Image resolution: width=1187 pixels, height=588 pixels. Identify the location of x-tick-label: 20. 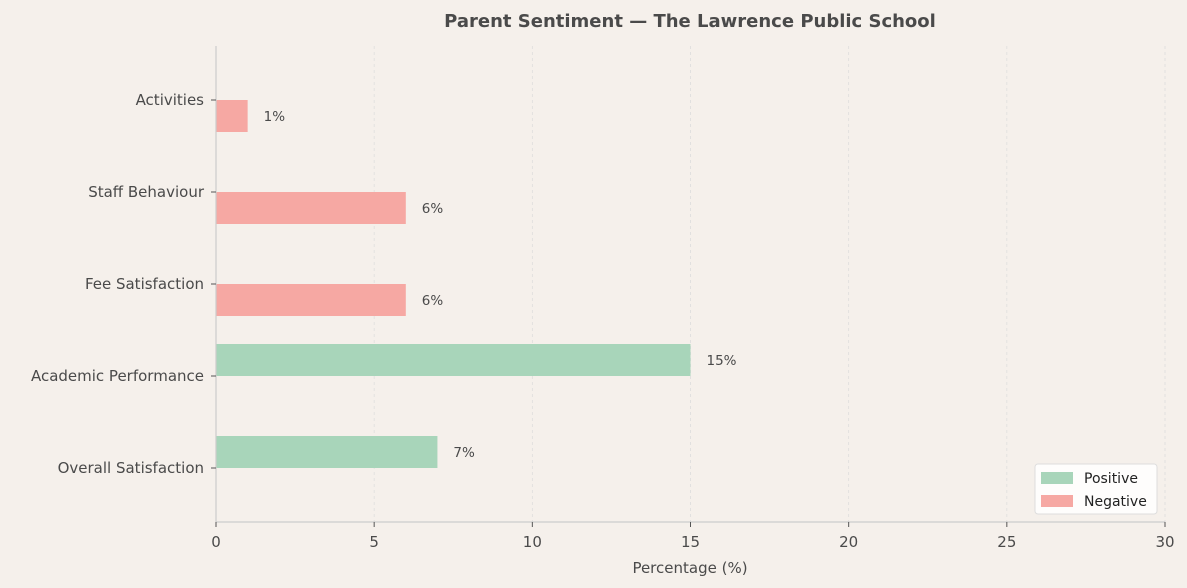
(848, 542).